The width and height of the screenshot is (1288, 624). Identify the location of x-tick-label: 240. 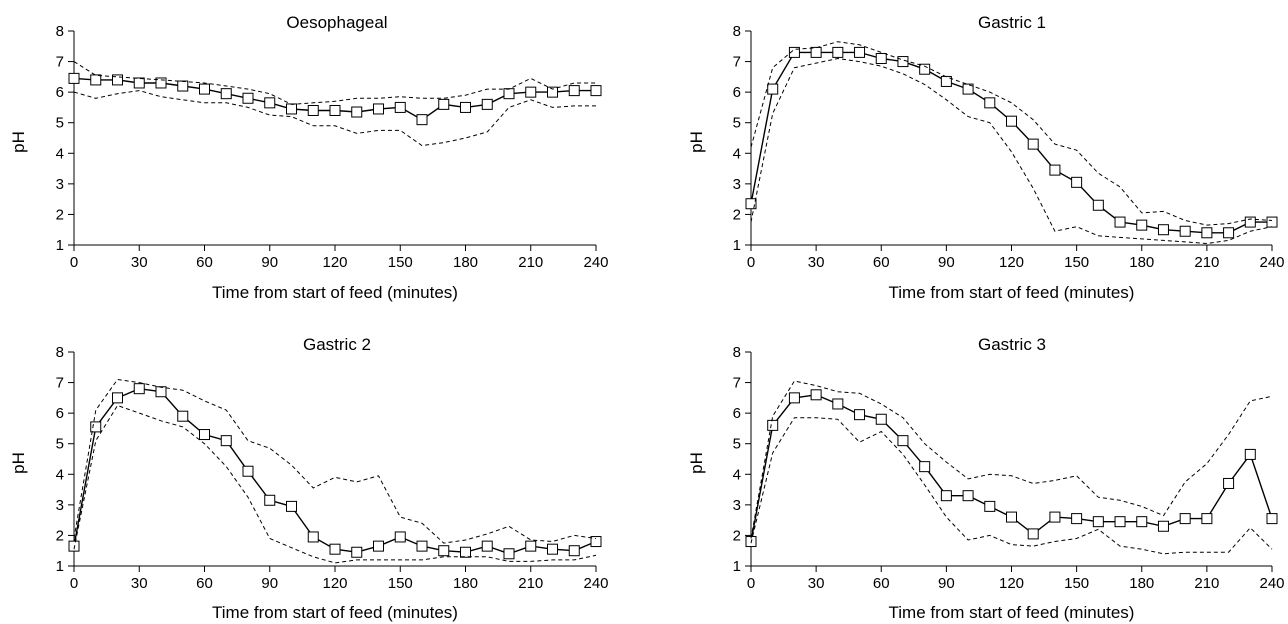
(595, 262).